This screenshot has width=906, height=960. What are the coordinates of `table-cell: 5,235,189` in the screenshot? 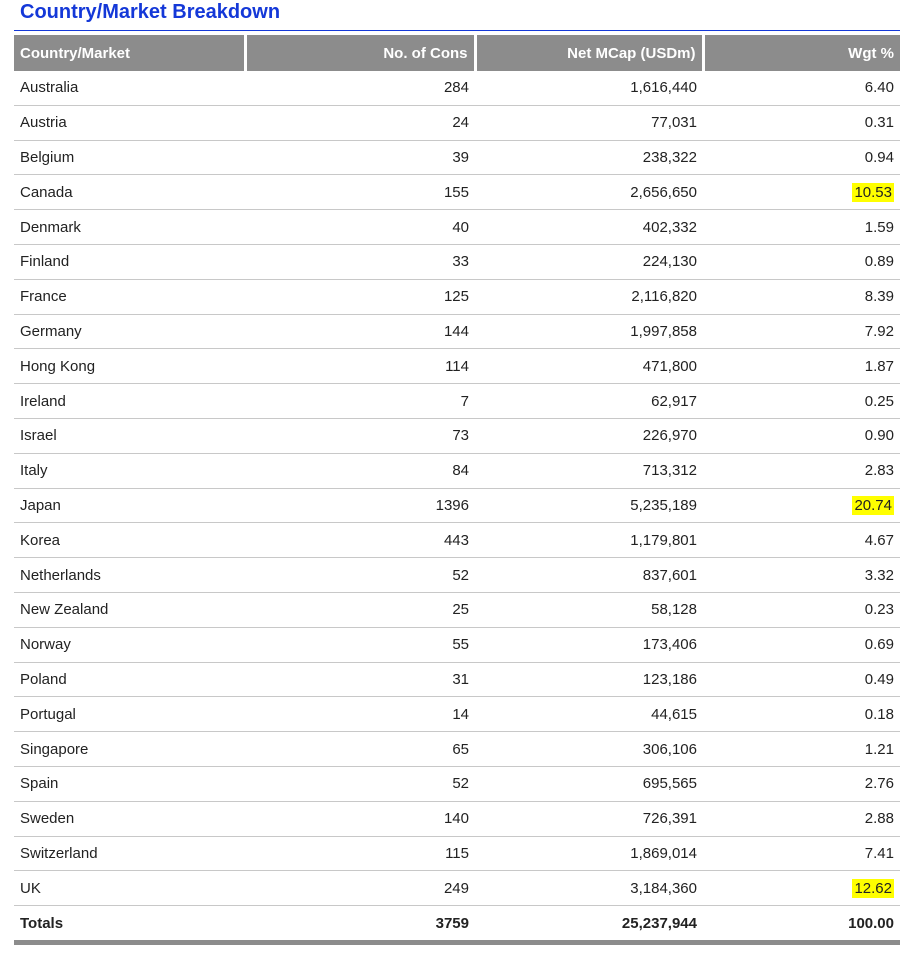 It's located at (589, 506).